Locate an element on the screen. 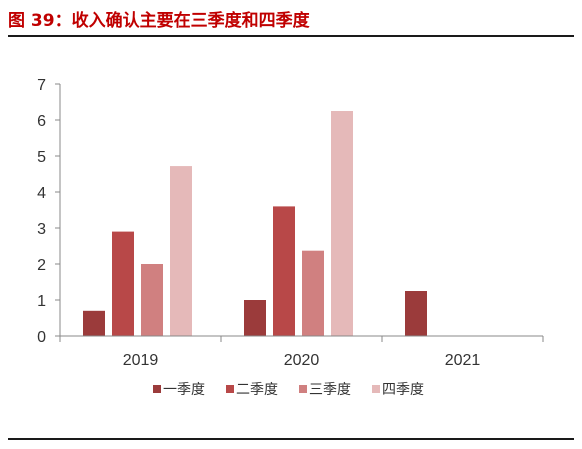 This screenshot has width=582, height=449. y-tick-label: 6 is located at coordinates (41, 121).